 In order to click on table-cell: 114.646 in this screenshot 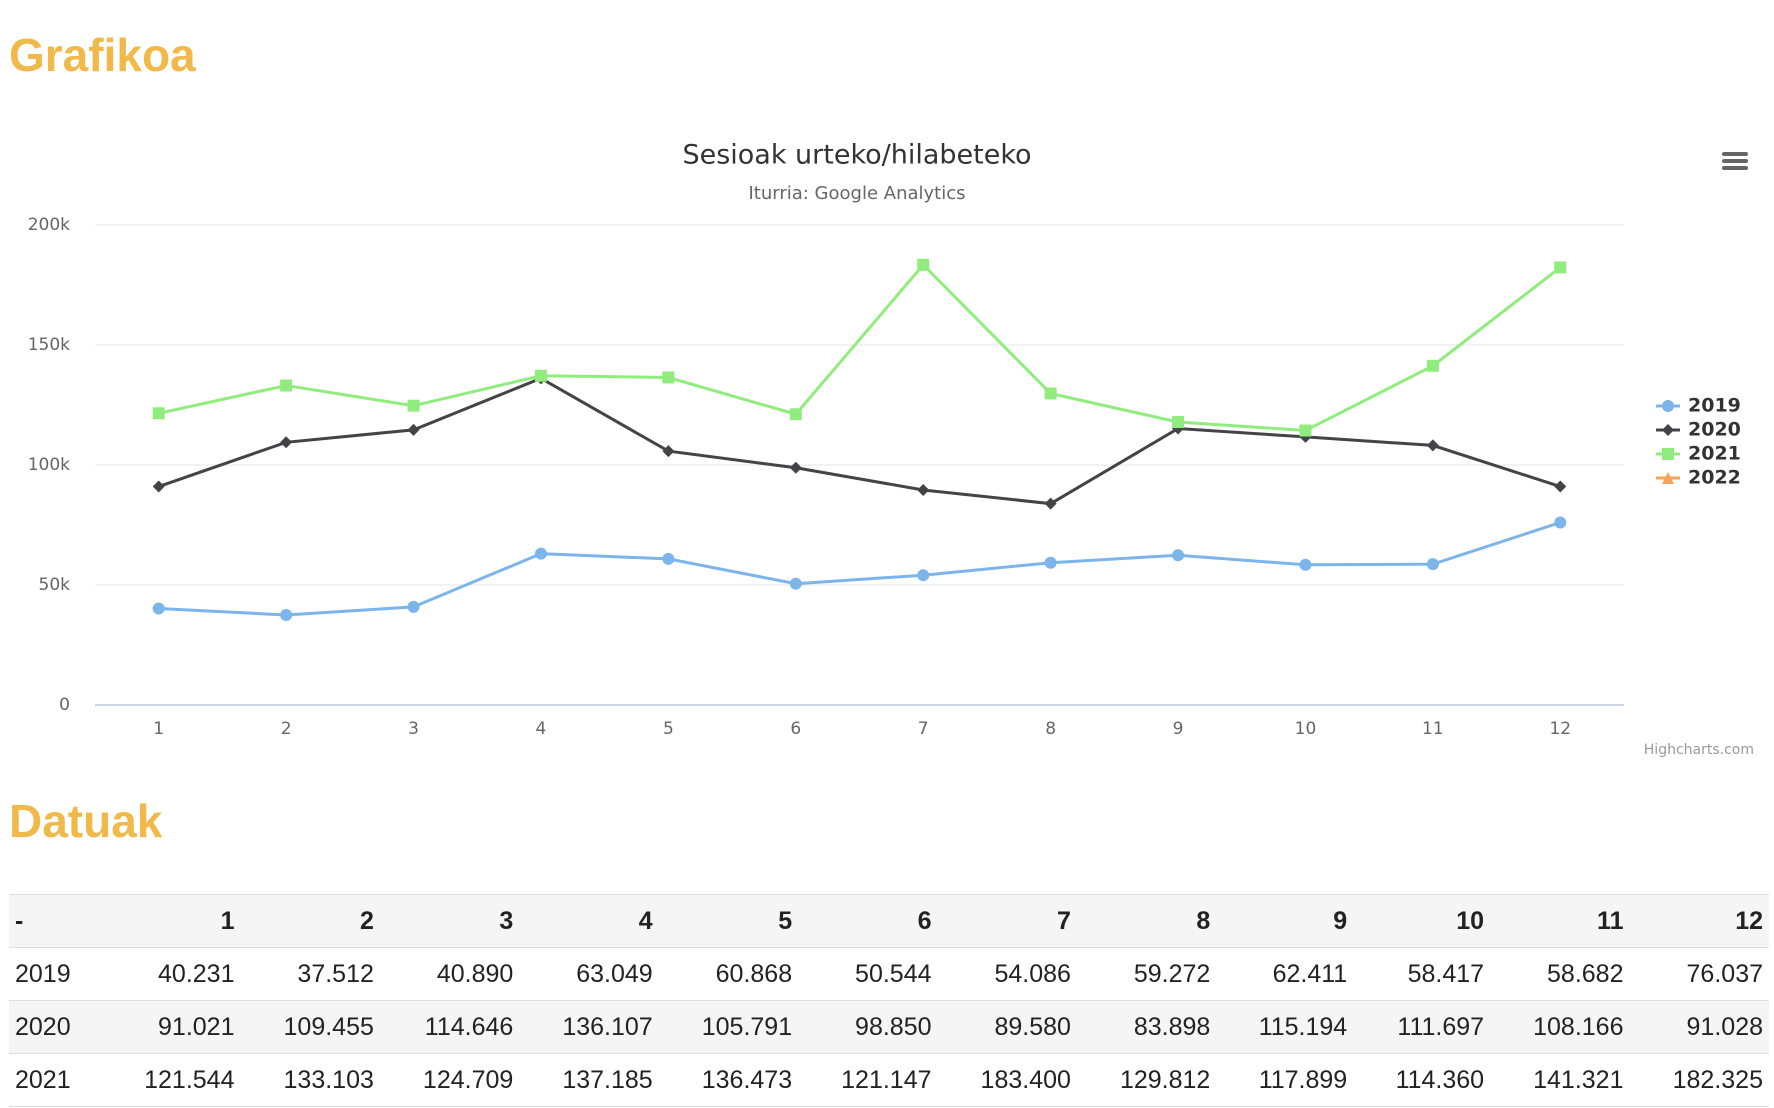, I will do `click(449, 1027)`.